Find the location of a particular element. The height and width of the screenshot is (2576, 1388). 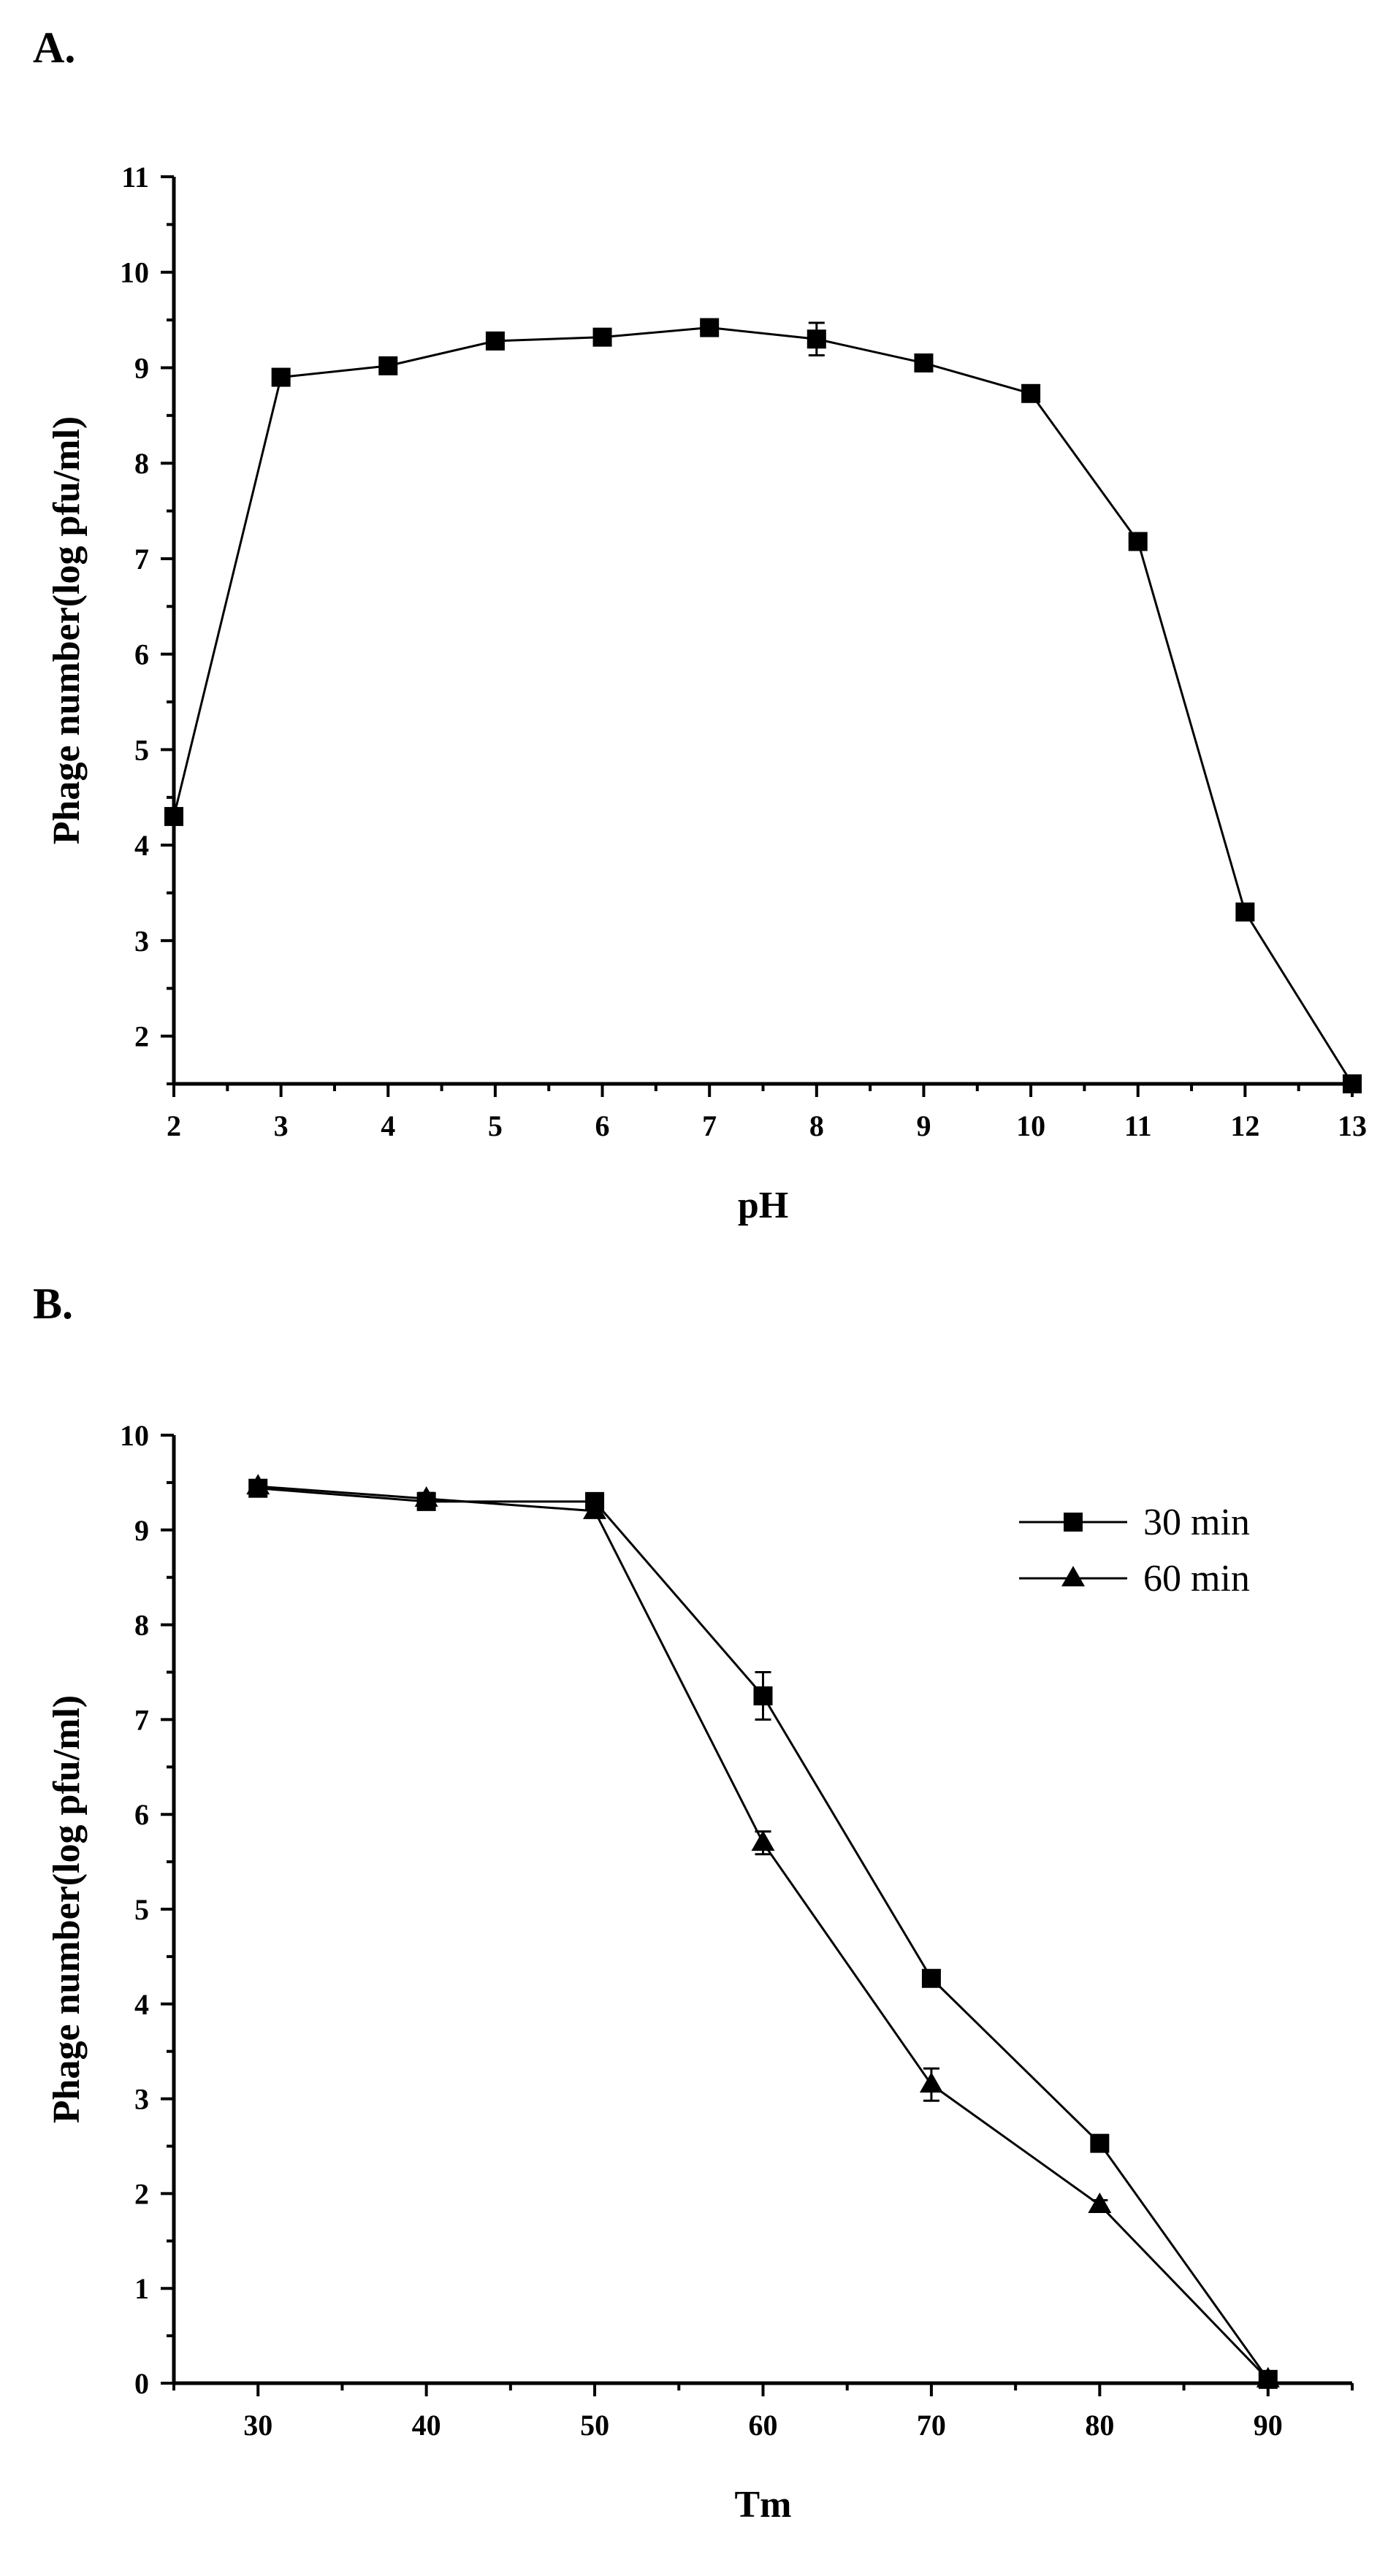

x-tick-label: 12 is located at coordinates (1244, 1125).